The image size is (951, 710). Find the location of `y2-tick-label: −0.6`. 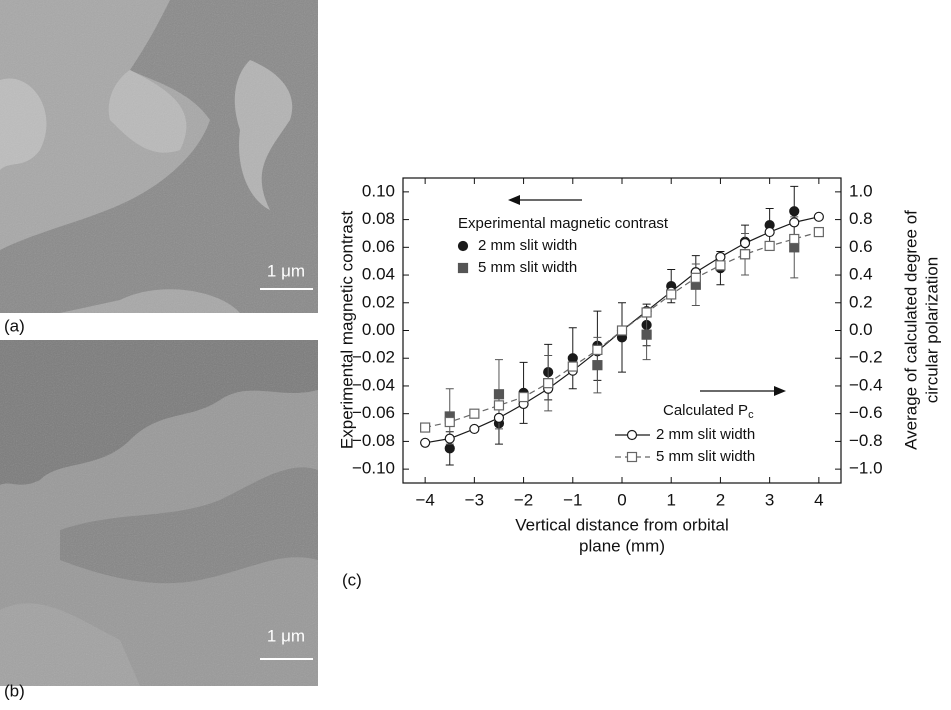

y2-tick-label: −0.6 is located at coordinates (866, 412).